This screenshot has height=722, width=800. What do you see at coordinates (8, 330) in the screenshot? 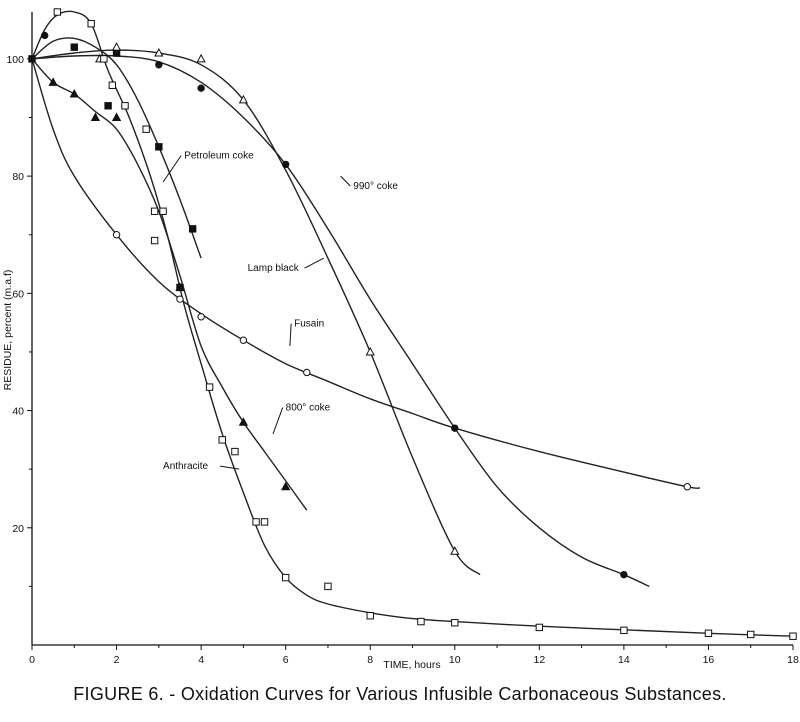
I see `y-axis-label: RESIDUE, percent (m.a.f)` at bounding box center [8, 330].